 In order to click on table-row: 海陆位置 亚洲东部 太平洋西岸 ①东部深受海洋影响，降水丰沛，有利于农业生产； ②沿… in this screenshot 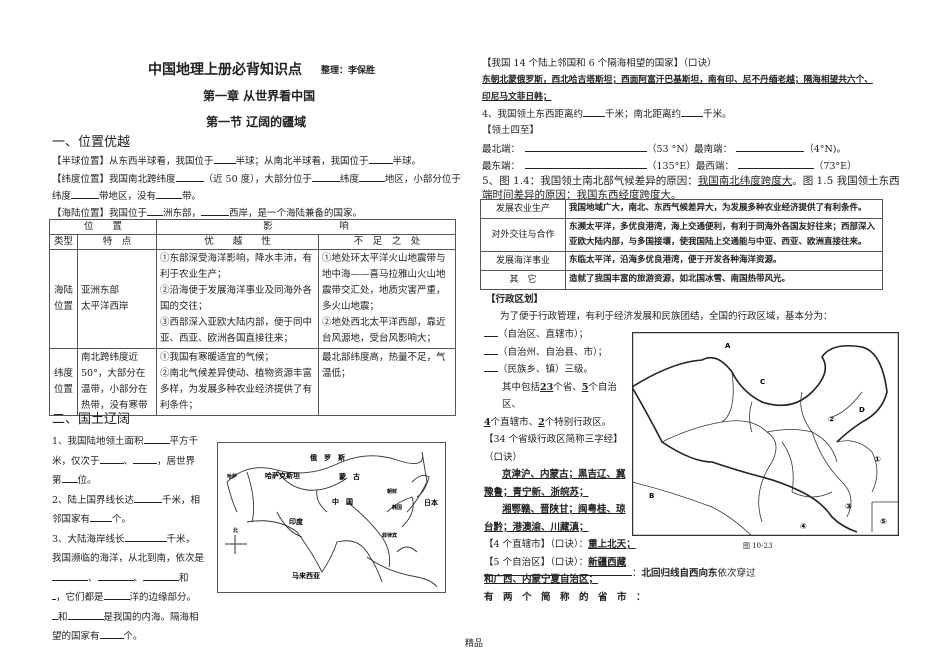, I will do `click(252, 299)`.